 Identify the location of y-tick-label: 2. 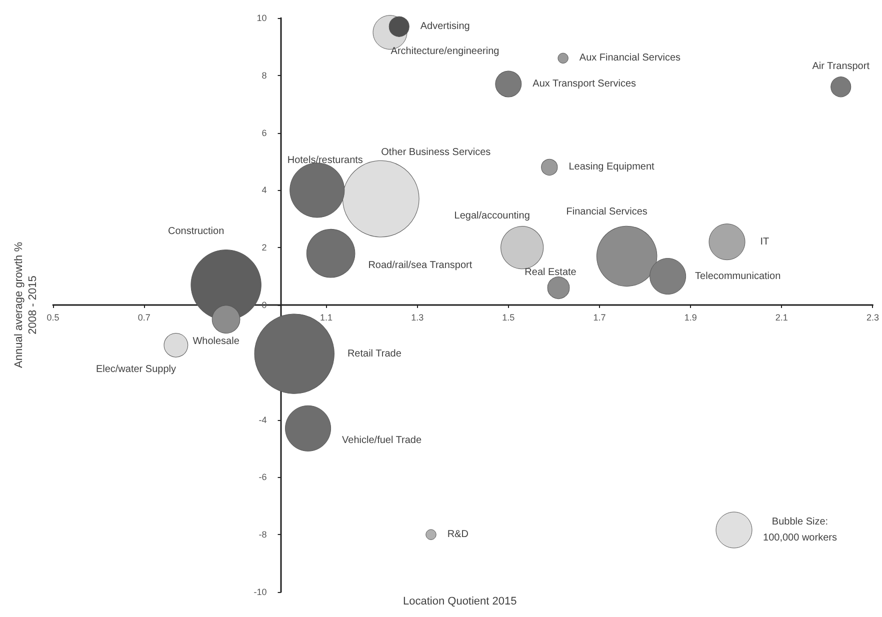
(264, 247).